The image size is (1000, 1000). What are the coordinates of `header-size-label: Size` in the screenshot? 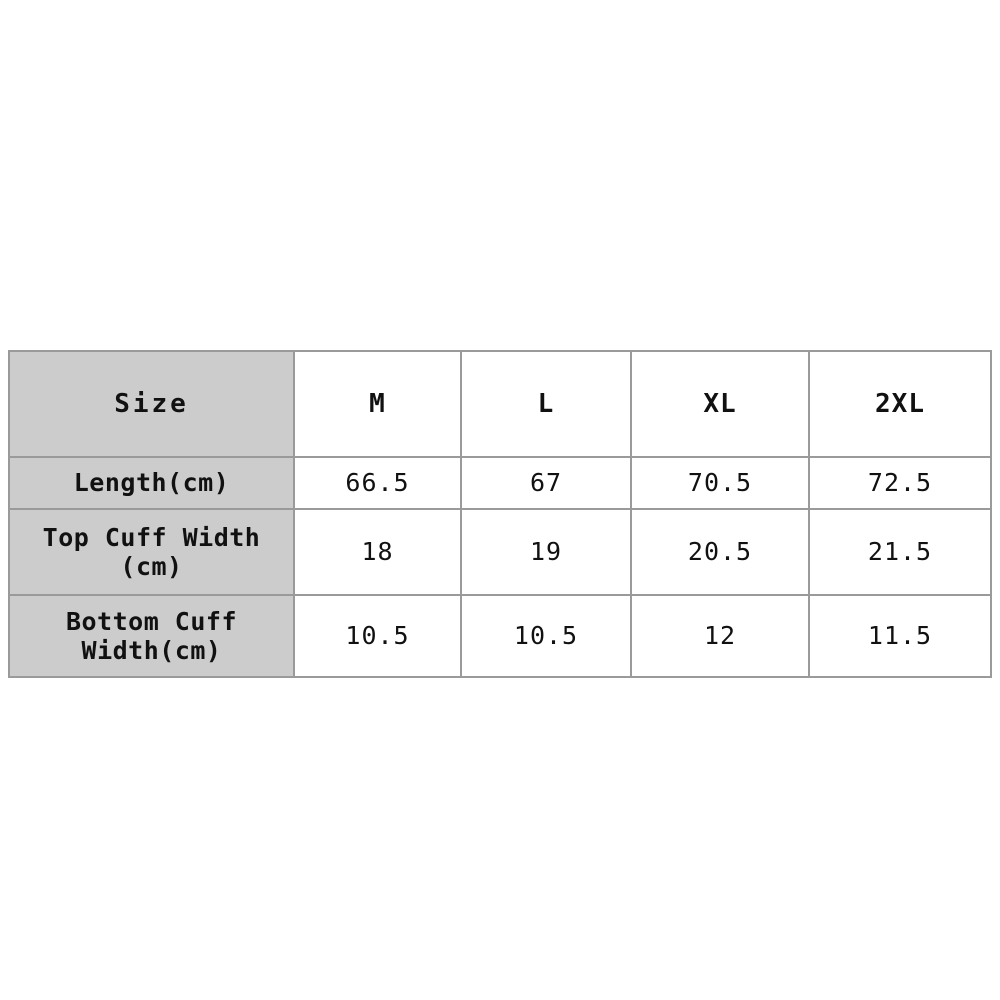 It's located at (151, 404).